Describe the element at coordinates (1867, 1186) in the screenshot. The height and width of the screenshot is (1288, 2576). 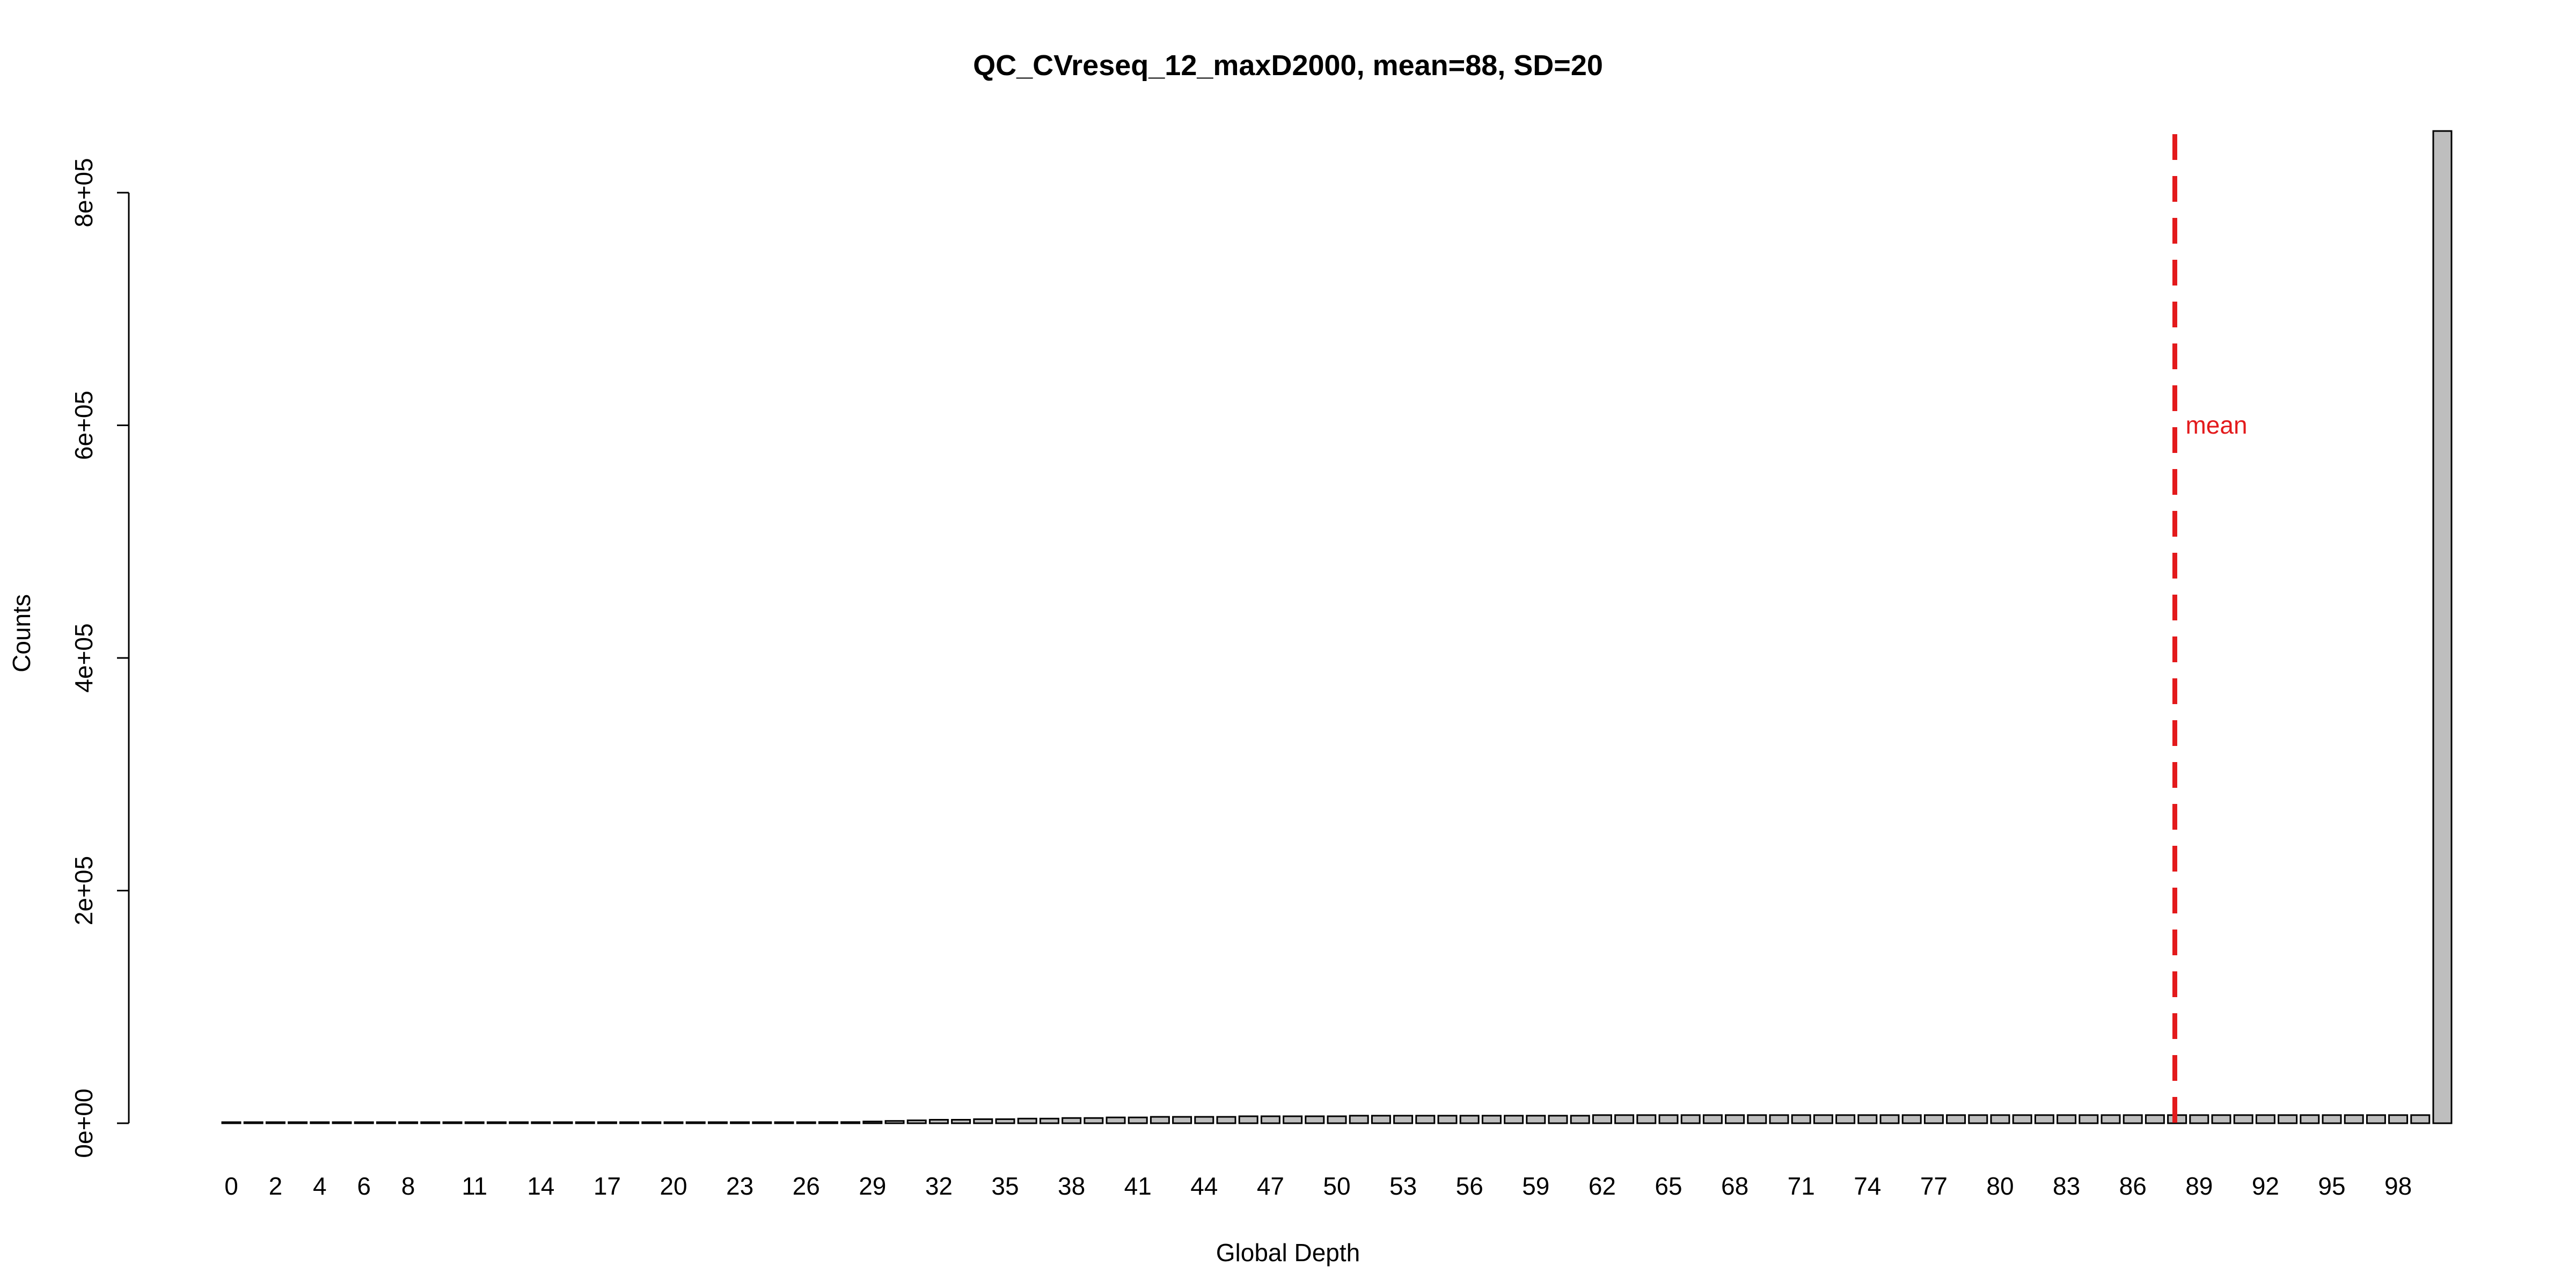
I see `x-tick-label: 74` at that location.